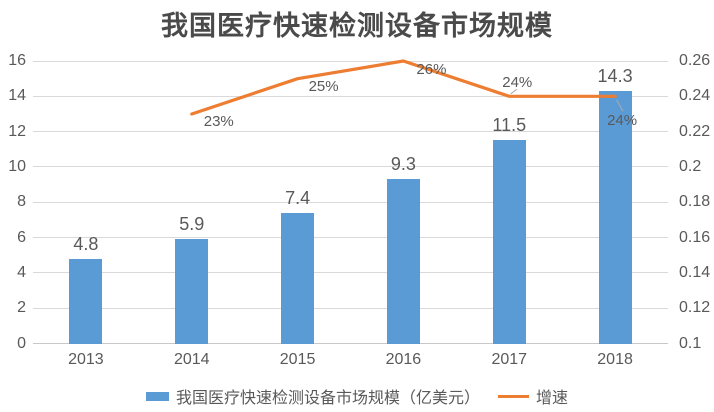 The width and height of the screenshot is (714, 412). Describe the element at coordinates (297, 359) in the screenshot. I see `x-axis-label: 2015` at that location.